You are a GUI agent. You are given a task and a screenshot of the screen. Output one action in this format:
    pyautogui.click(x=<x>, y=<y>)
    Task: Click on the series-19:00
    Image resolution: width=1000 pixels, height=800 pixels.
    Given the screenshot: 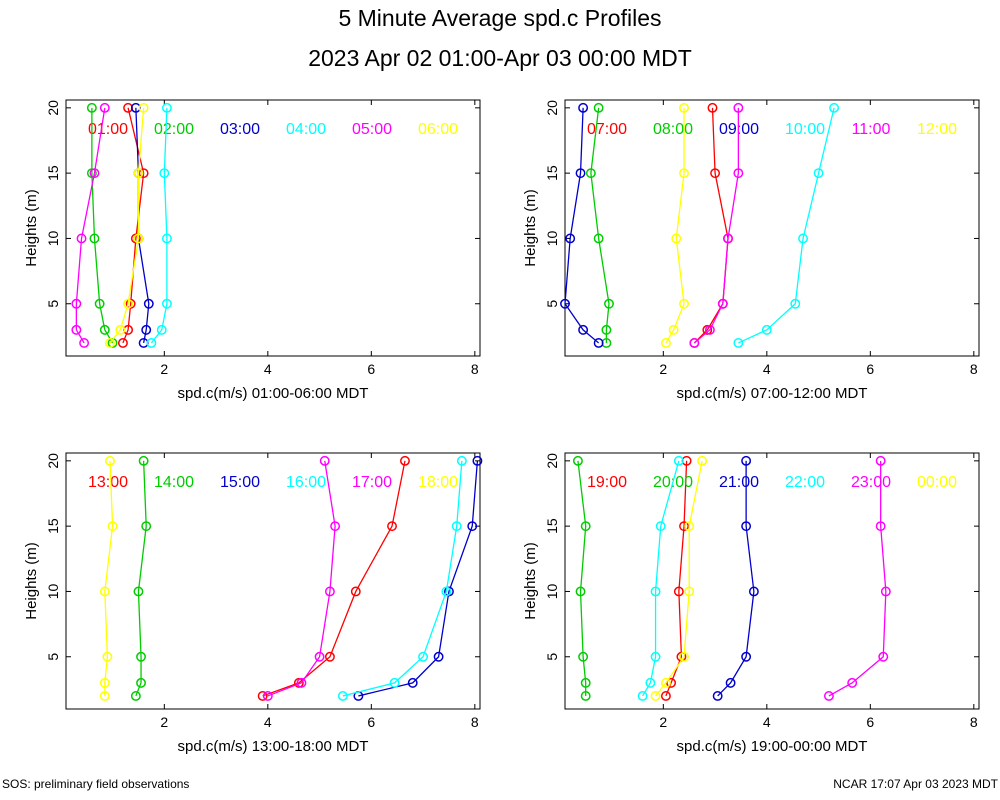 What is the action you would take?
    pyautogui.click(x=676, y=578)
    